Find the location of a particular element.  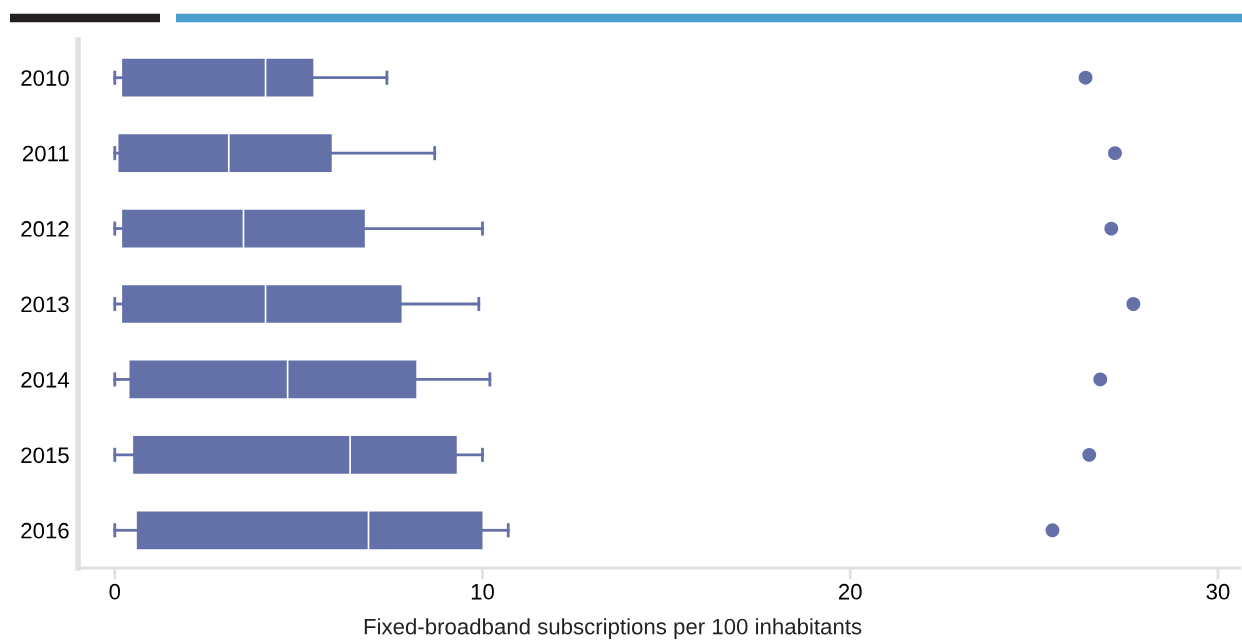

x-tick-label: 10 is located at coordinates (482, 591).